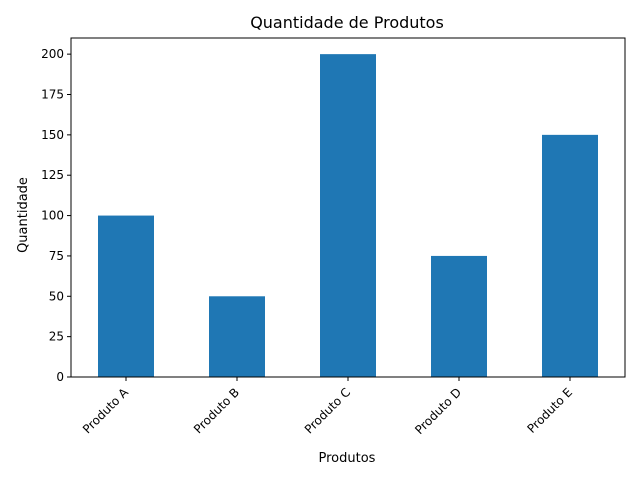 The height and width of the screenshot is (480, 640). I want to click on x-tick-label: Produto C, so click(327, 410).